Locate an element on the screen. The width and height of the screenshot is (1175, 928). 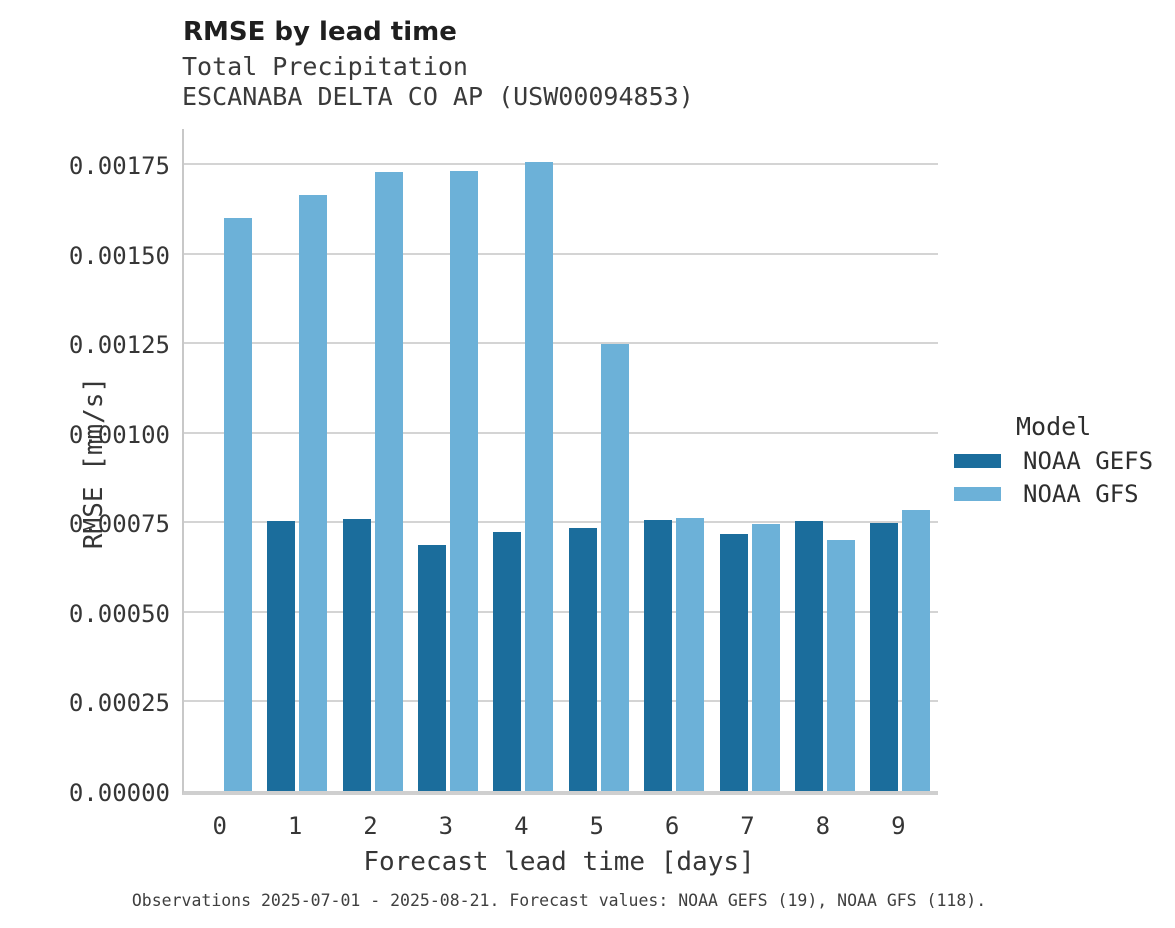
y-tick-label: 0.00025 is located at coordinates (119, 703).